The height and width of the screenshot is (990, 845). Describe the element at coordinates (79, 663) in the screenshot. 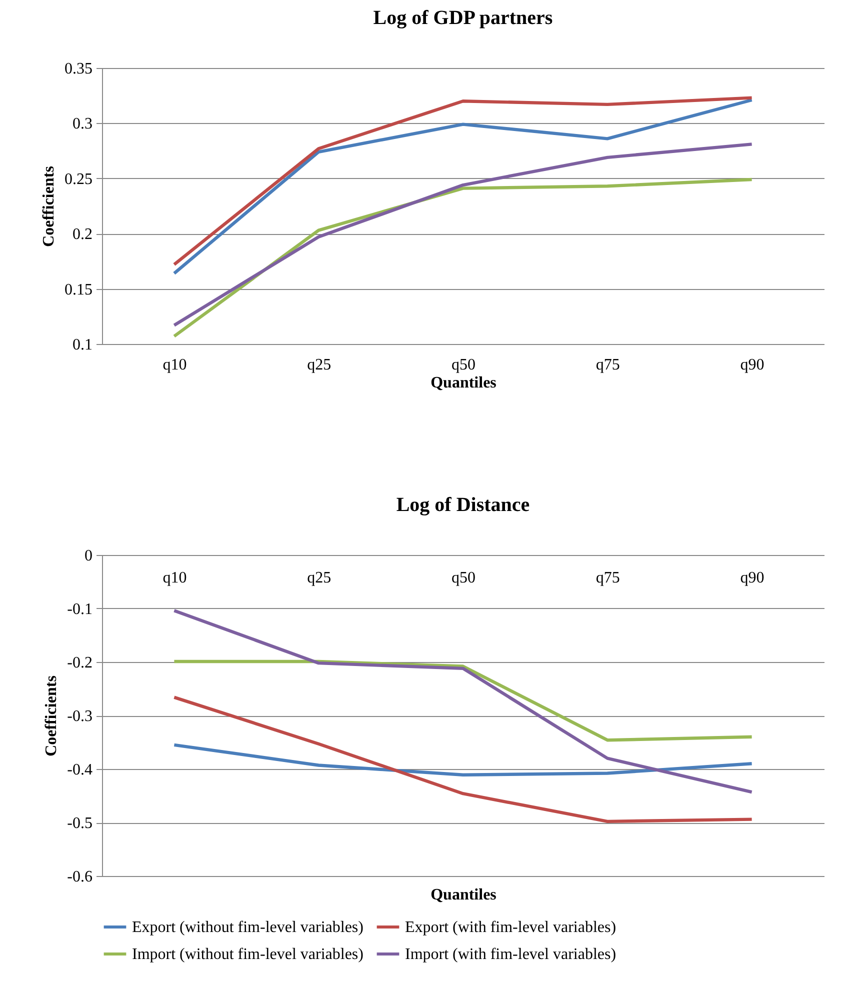

I see `y-tick-label: -0.2` at that location.